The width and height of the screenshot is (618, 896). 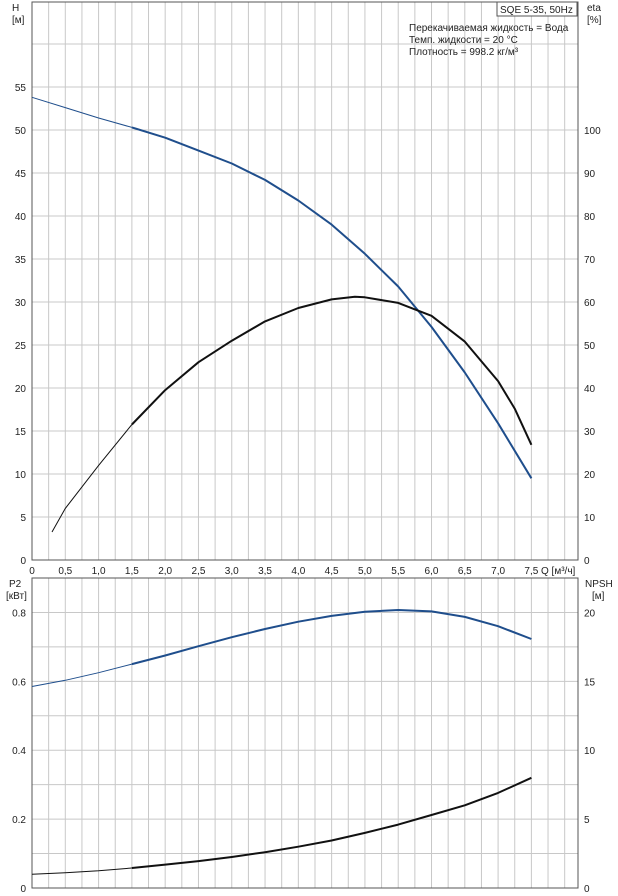 What do you see at coordinates (232, 571) in the screenshot?
I see `x-tick: 3,0` at bounding box center [232, 571].